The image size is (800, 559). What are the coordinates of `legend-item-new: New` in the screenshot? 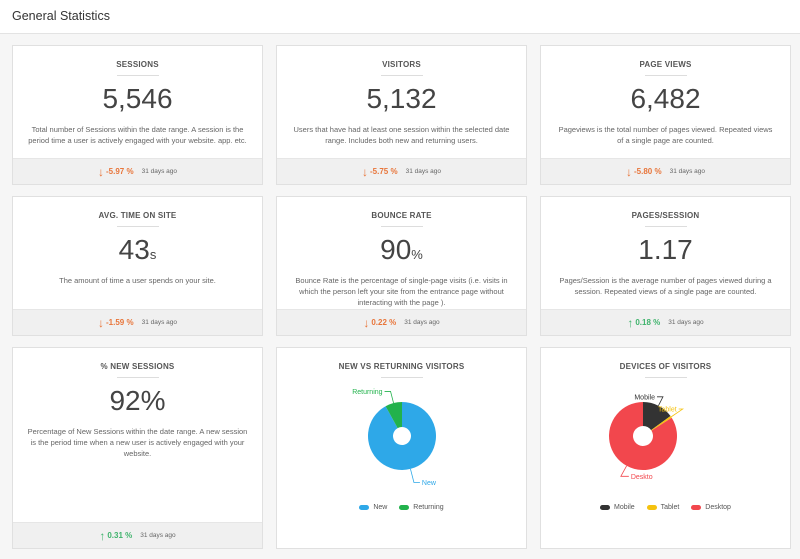 It's located at (373, 507).